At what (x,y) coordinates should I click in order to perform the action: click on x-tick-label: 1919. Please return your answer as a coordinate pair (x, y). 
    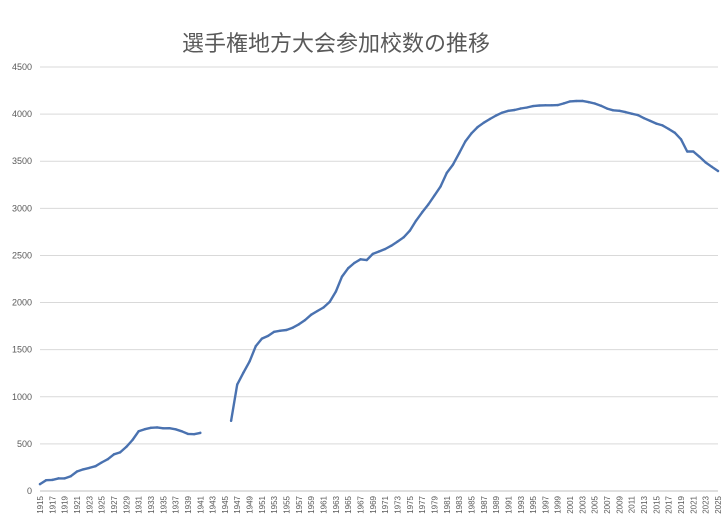
    Looking at the image, I should click on (65, 504).